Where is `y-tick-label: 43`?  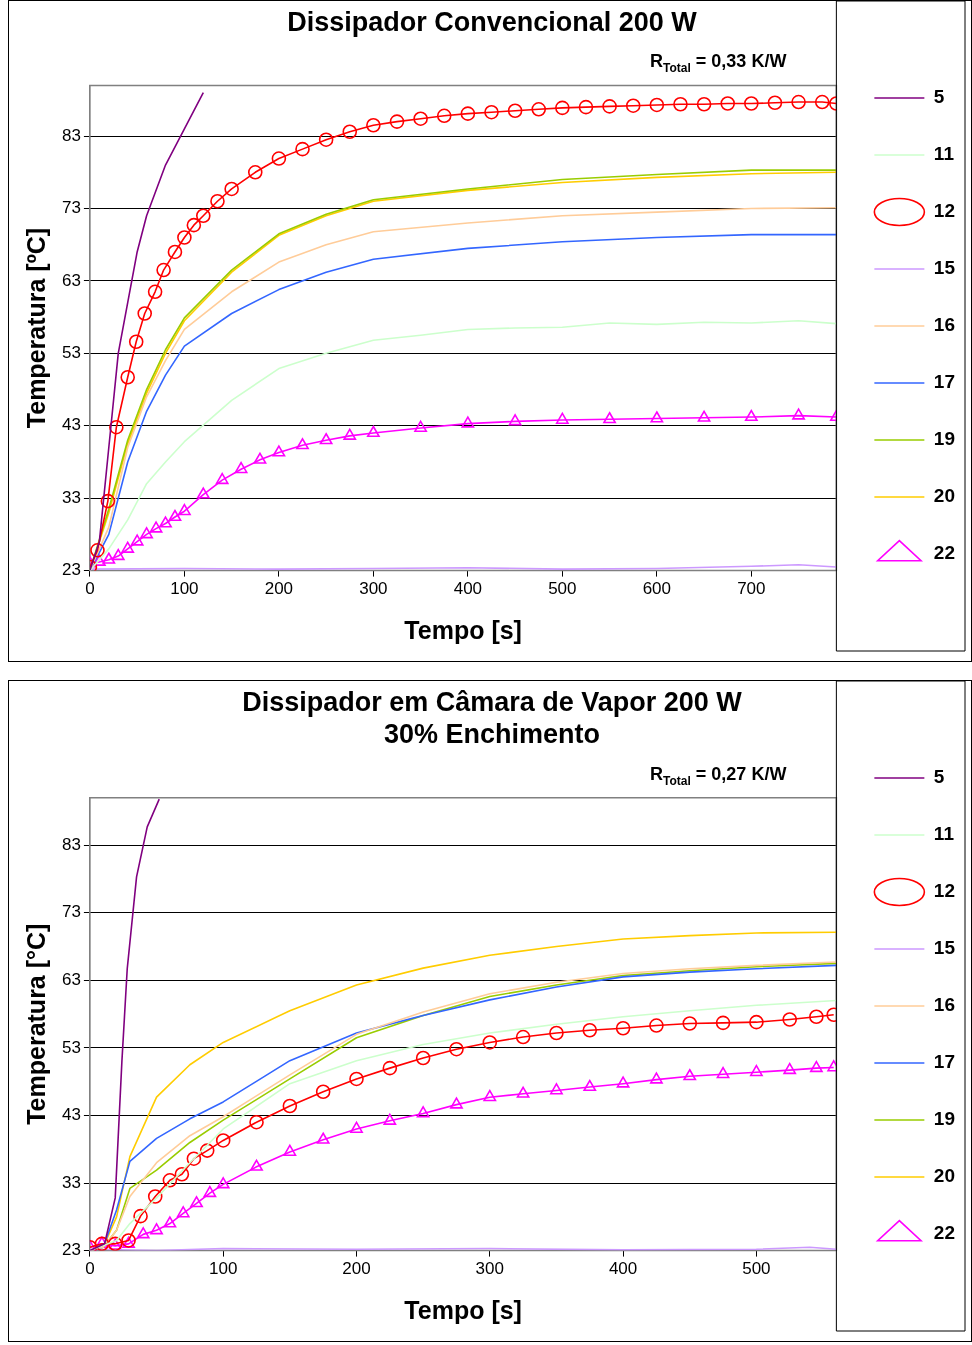
y-tick-label: 43 is located at coordinates (71, 425).